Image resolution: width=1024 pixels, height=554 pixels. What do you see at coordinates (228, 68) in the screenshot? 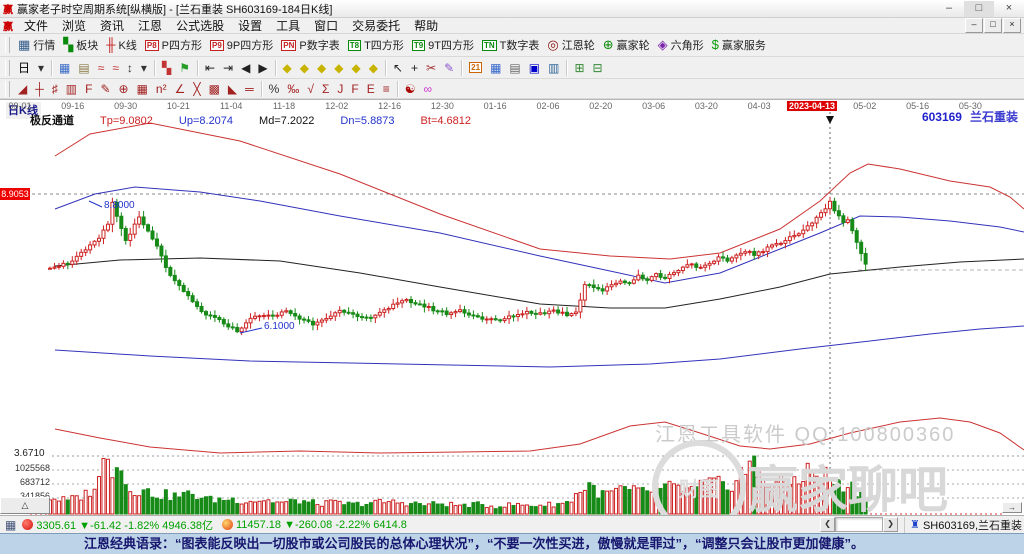
I see `last-bar-button: ⇥` at bounding box center [228, 68].